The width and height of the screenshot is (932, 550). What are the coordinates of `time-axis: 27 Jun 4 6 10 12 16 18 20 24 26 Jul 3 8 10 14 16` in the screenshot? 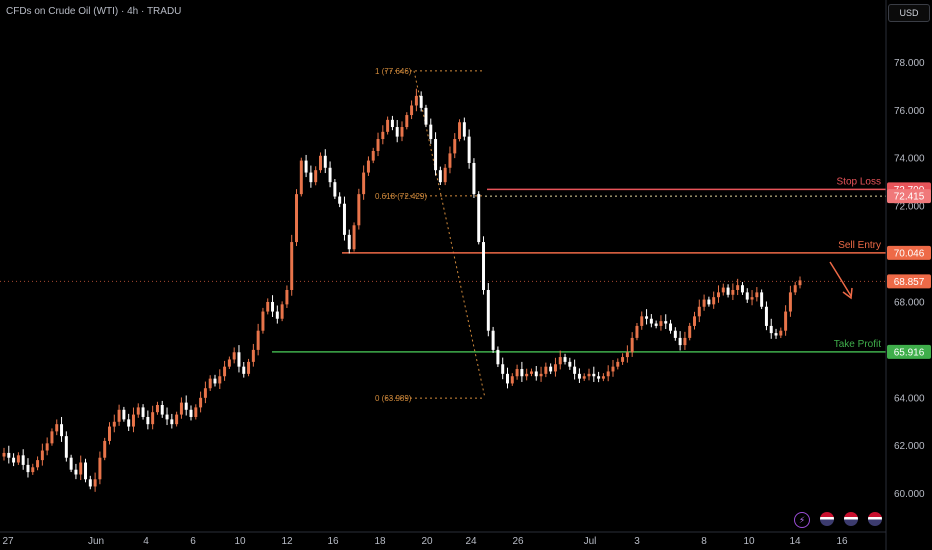 It's located at (443, 539).